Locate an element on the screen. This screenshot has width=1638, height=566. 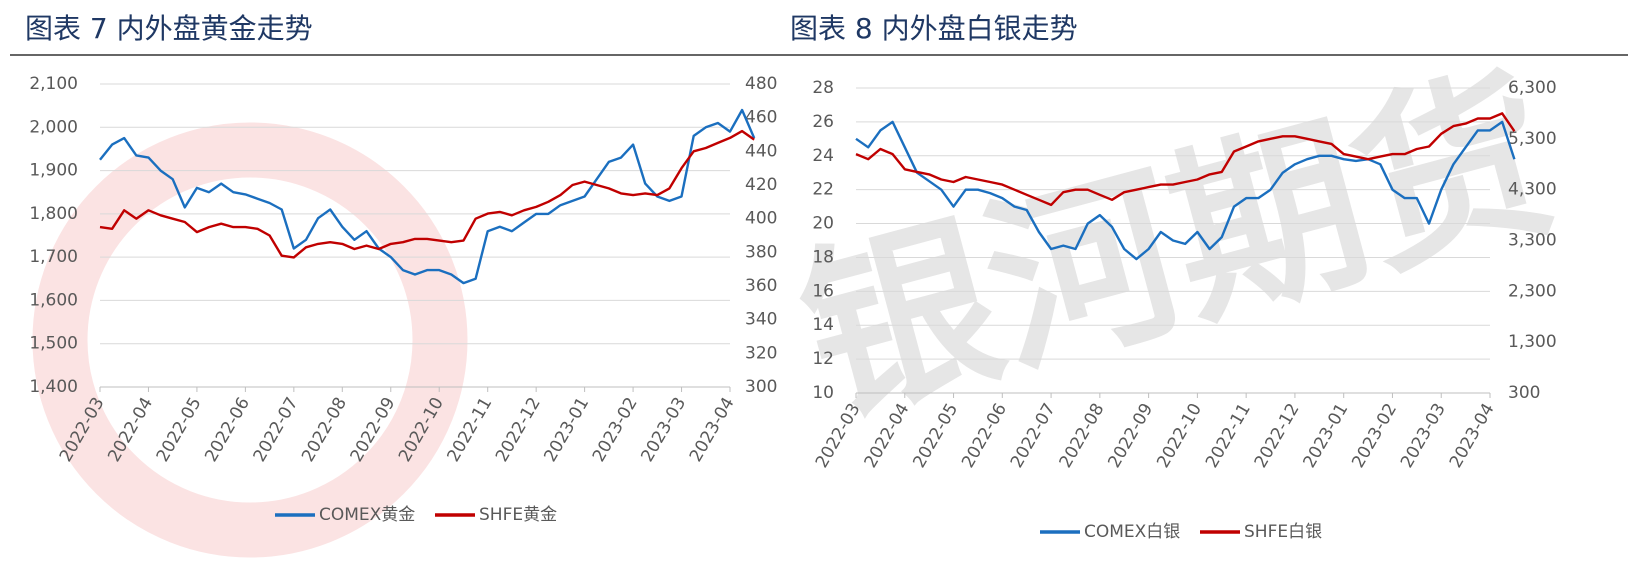
y-tick-label: 1,800 is located at coordinates (53, 214).